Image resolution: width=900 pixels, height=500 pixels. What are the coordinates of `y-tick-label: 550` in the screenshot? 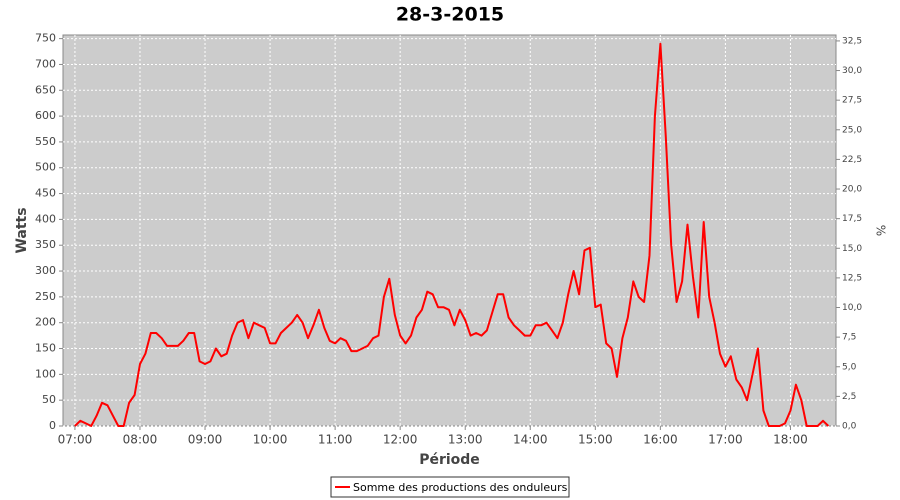 It's located at (45, 141).